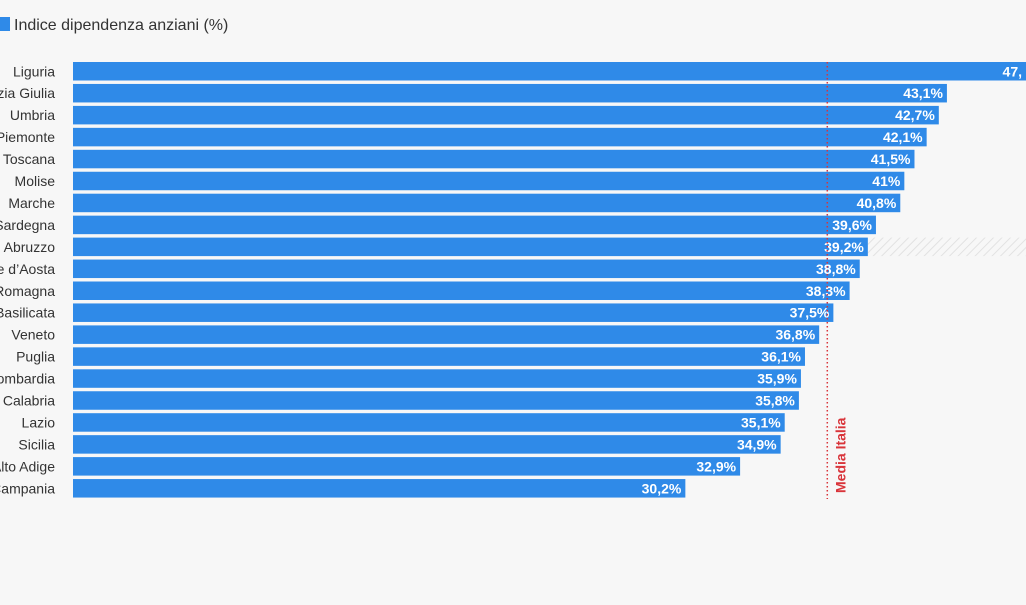 The image size is (1026, 605). I want to click on category-label: Friuli-Venezia Giulia, so click(27, 93).